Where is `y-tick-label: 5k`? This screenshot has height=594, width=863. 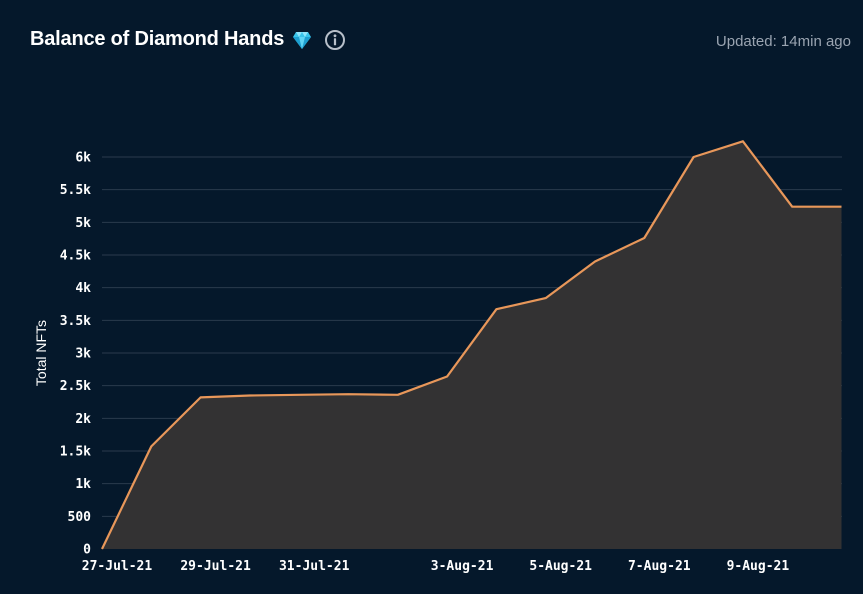
y-tick-label: 5k is located at coordinates (83, 223).